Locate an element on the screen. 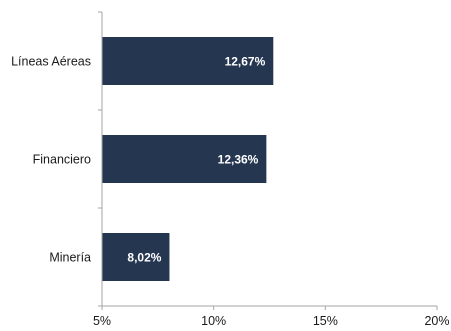 This screenshot has height=331, width=451. data-label: 12,67% is located at coordinates (245, 62).